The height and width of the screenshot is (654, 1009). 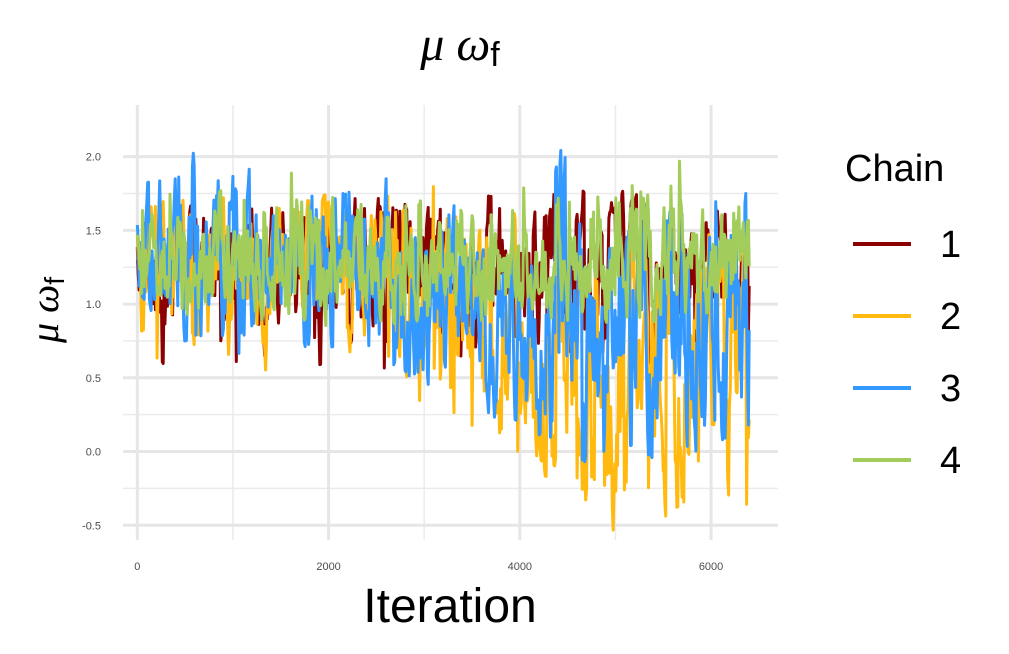 I want to click on y-tick-label: 0.0, so click(x=93, y=453).